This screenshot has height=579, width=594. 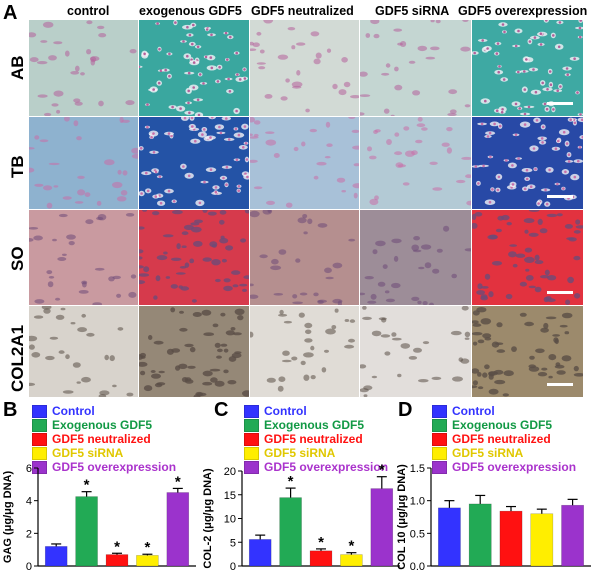 What do you see at coordinates (88, 453) in the screenshot?
I see `legend-label-gdf5-sirna: GDF5 siRNA` at bounding box center [88, 453].